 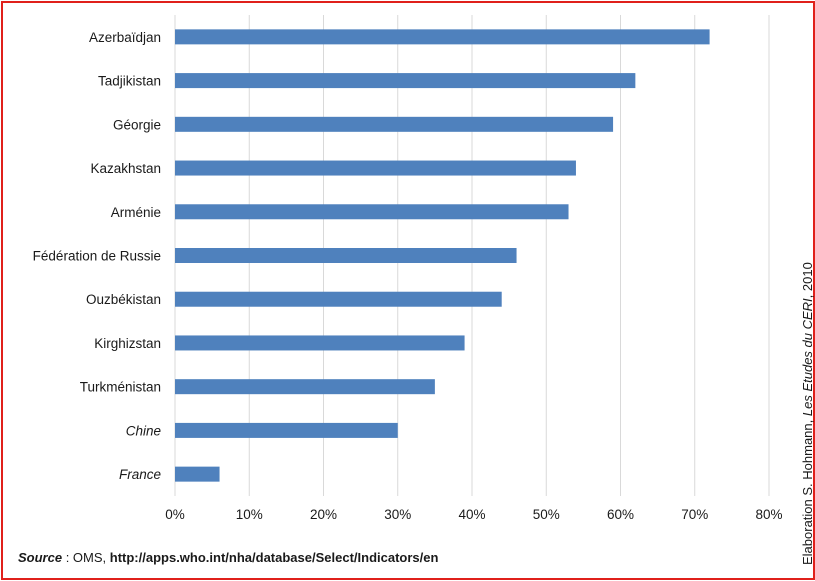 I want to click on x-tick-label: 50%, so click(x=546, y=514).